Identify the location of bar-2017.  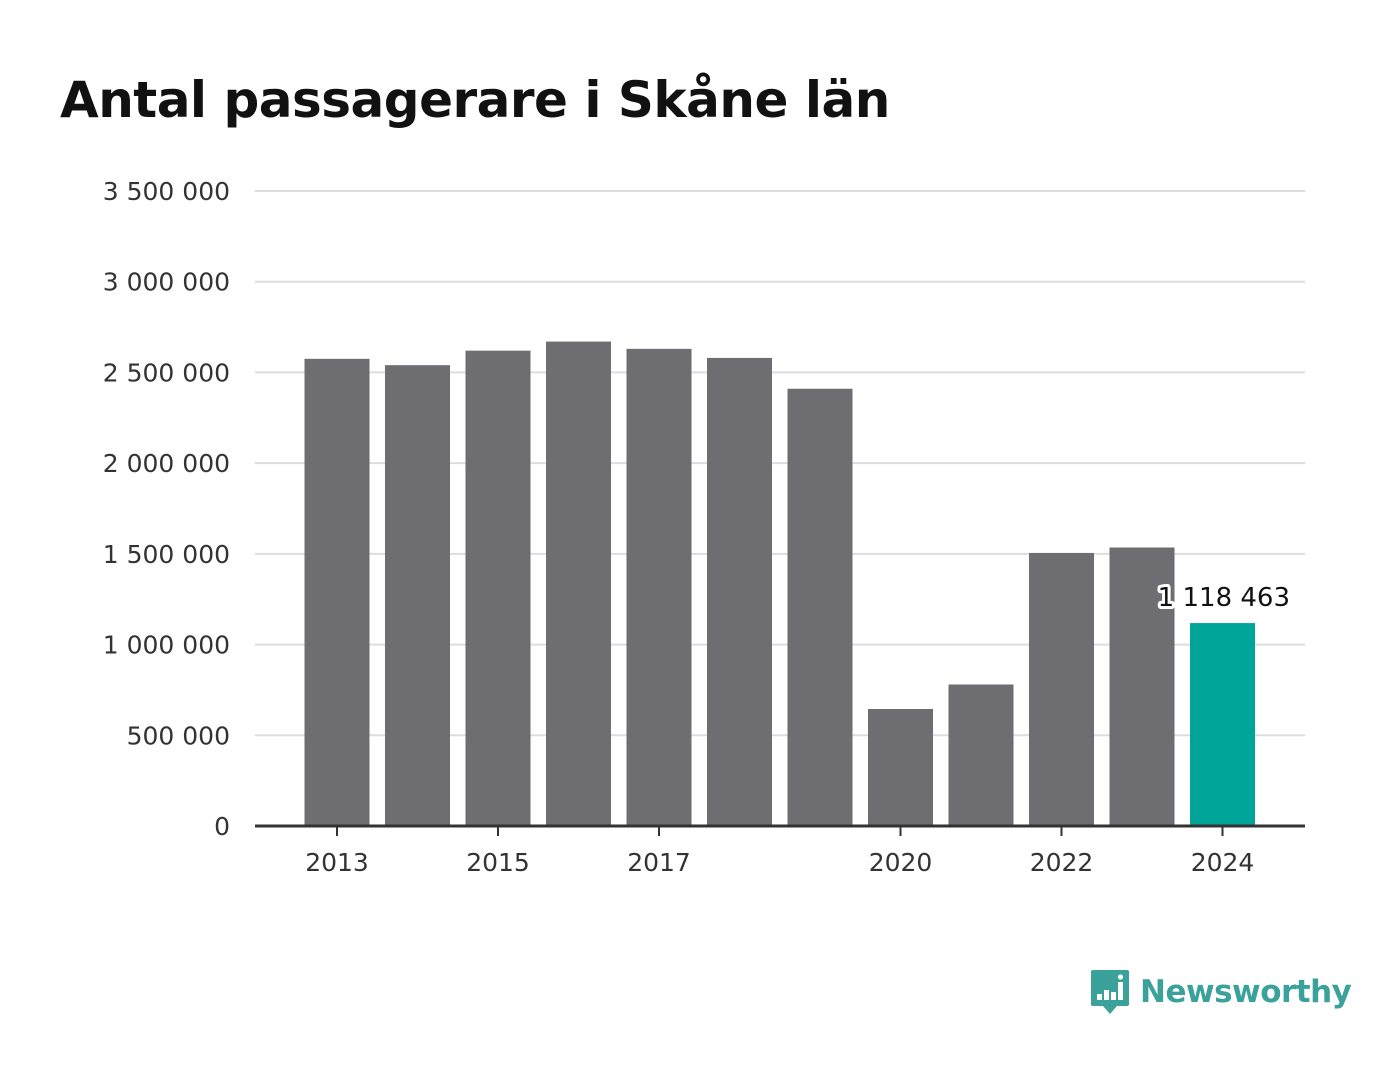
(659, 587).